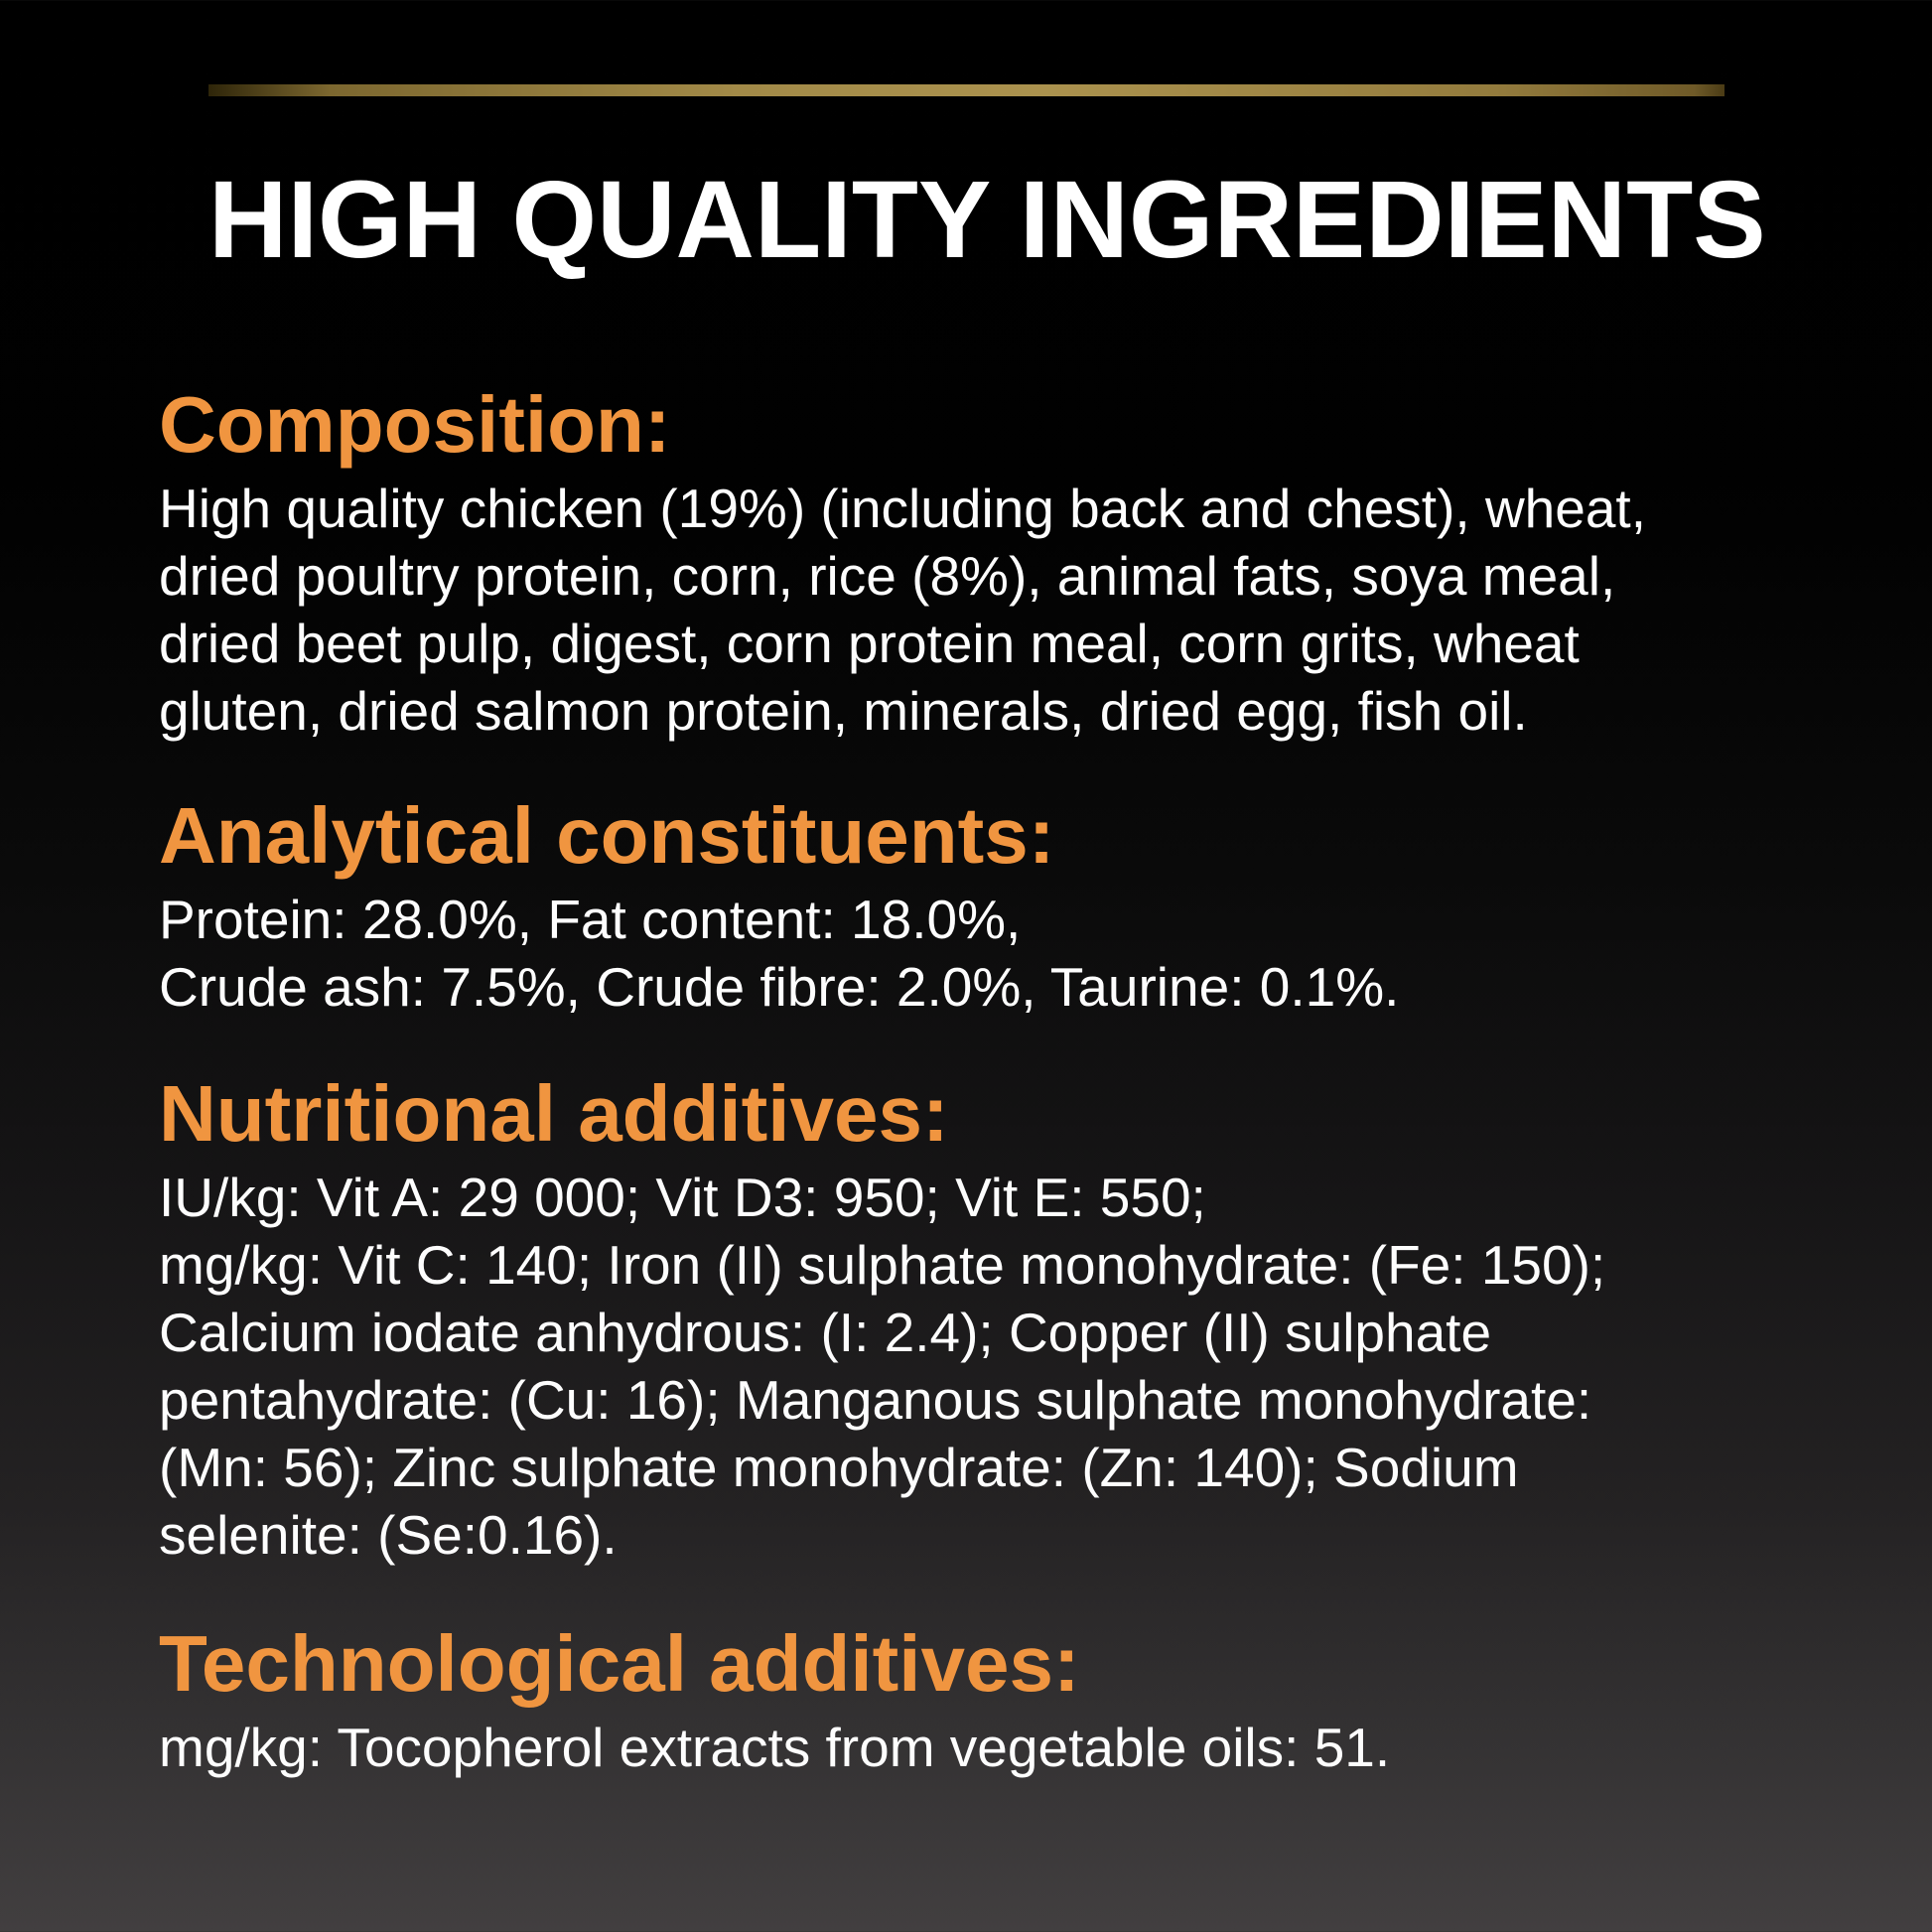 The width and height of the screenshot is (1932, 1932). Describe the element at coordinates (554, 1114) in the screenshot. I see `nutritional-additives-heading: Nutritional additives:` at that location.